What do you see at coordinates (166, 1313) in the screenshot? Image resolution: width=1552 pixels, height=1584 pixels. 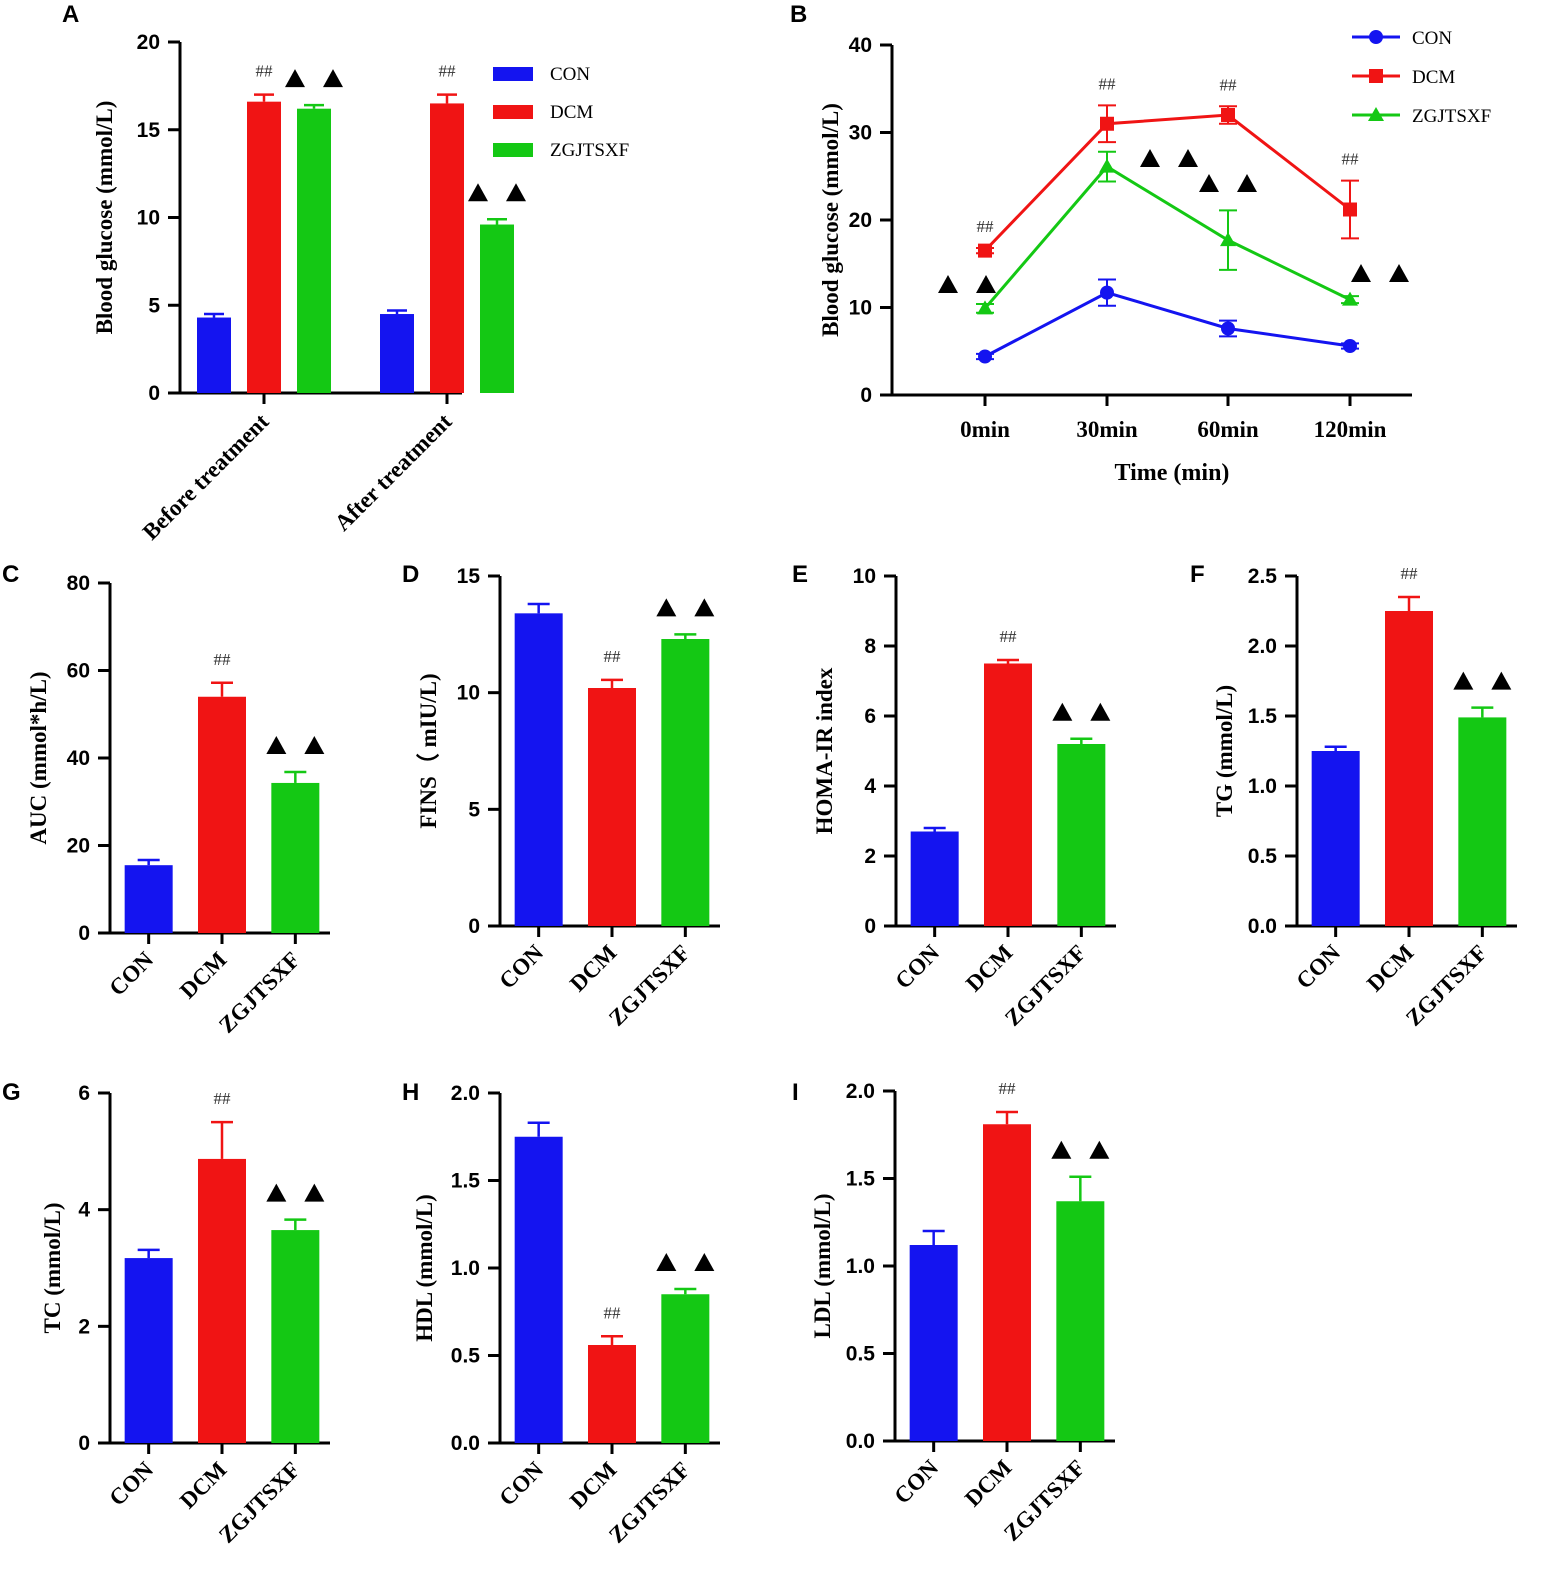 I see `panel-G: G 0 2 4 6 CON DCM ## ZGJTSXF TC (mmol/L)` at bounding box center [166, 1313].